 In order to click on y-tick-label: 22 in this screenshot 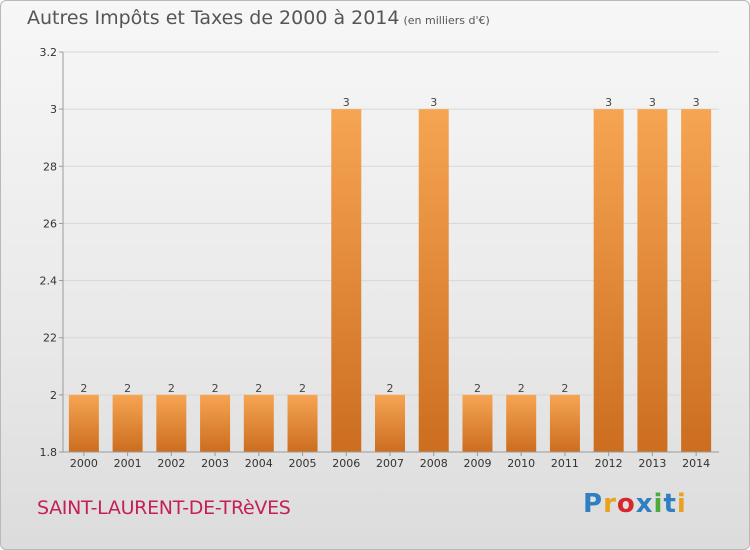, I will do `click(50, 338)`.